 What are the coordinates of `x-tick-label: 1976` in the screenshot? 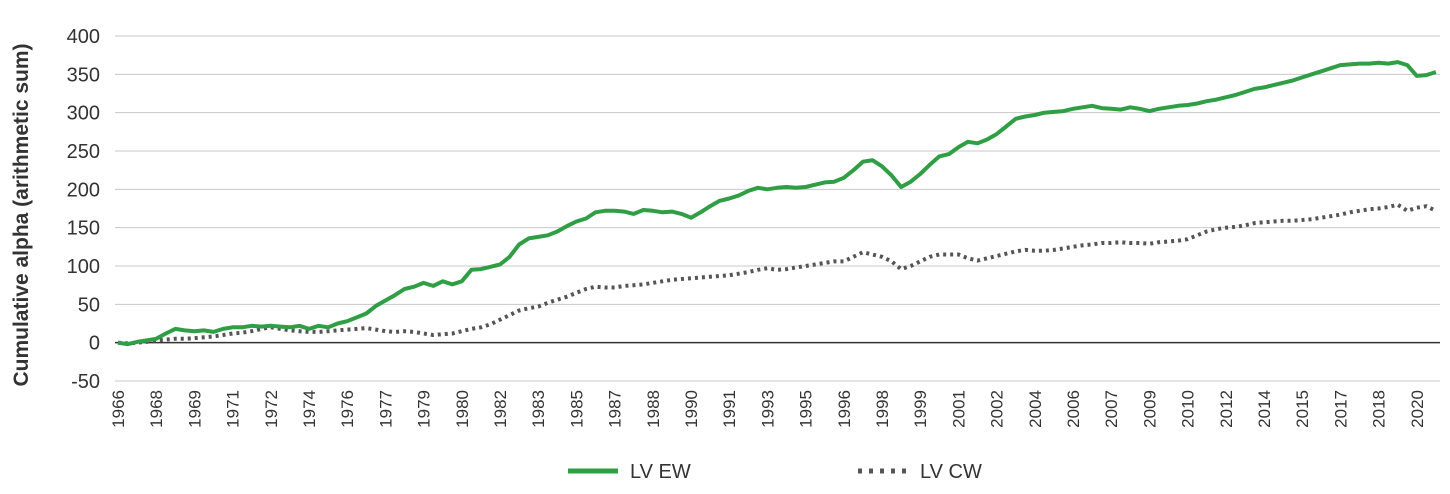 It's located at (347, 409).